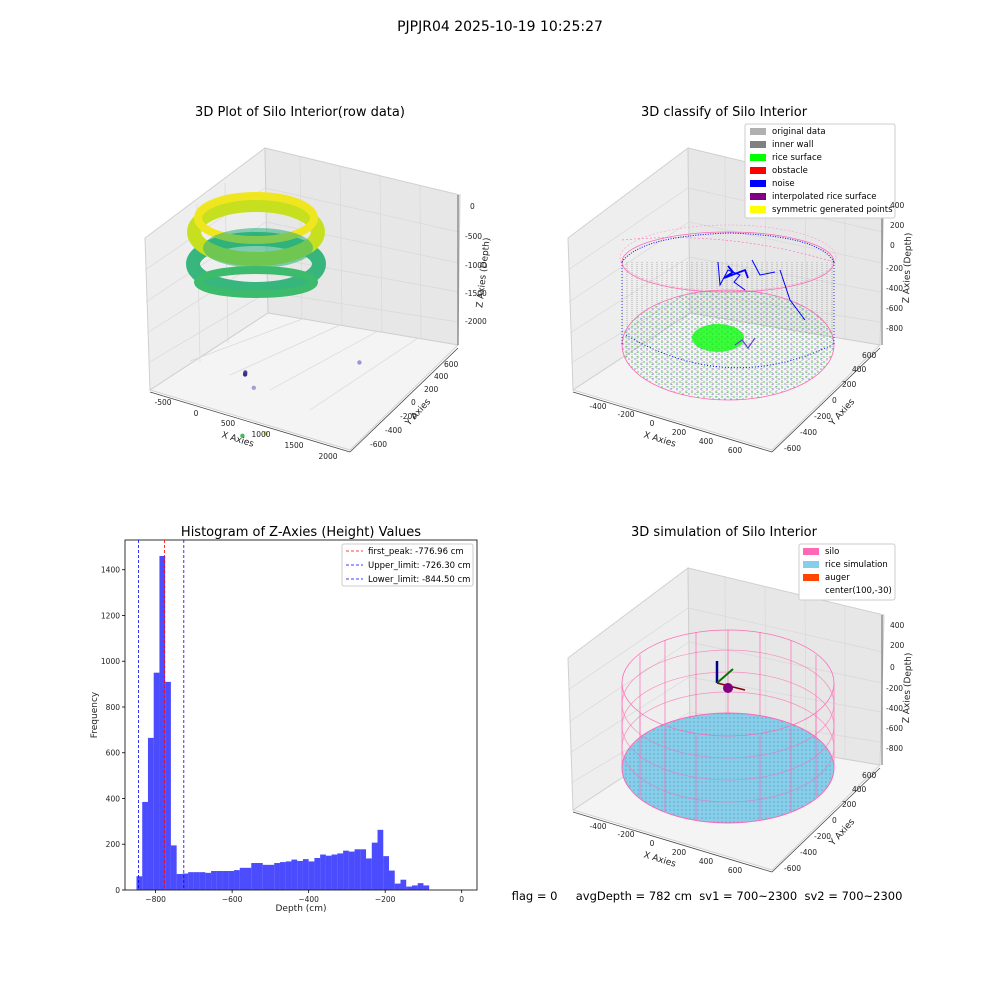  Describe the element at coordinates (113, 707) in the screenshot. I see `y-tick-label: 800` at that location.